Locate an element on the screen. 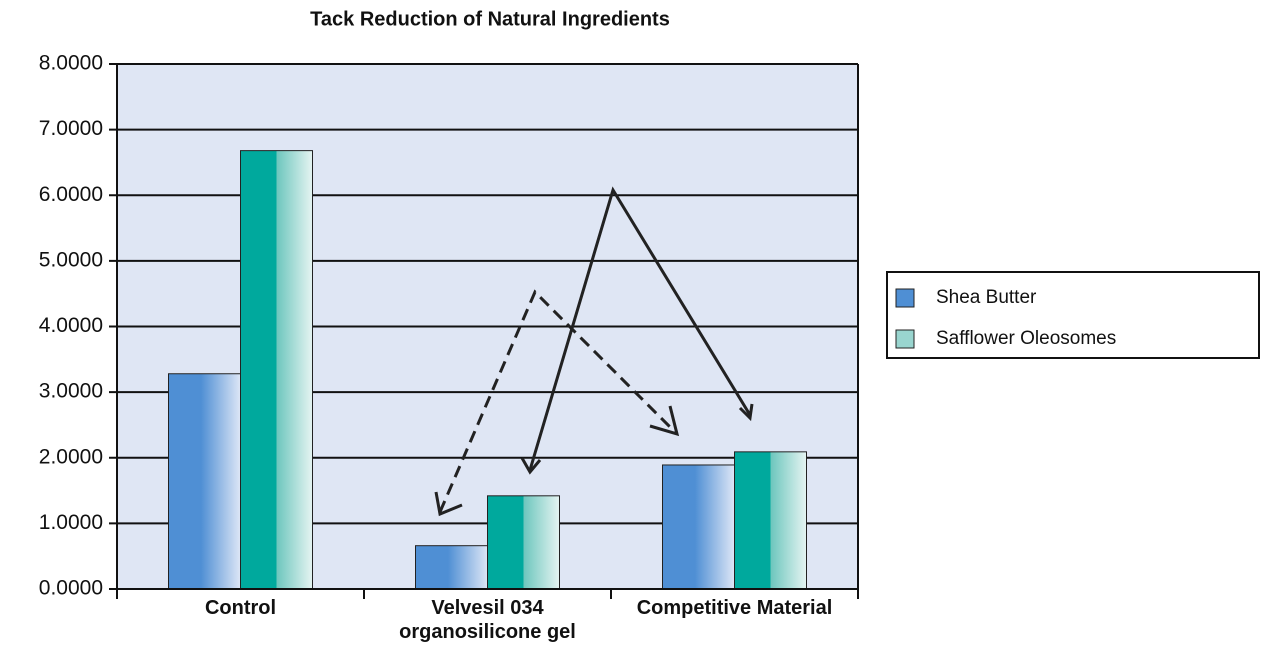 This screenshot has height=654, width=1262. y-tick-label: 0.0000 is located at coordinates (71, 588).